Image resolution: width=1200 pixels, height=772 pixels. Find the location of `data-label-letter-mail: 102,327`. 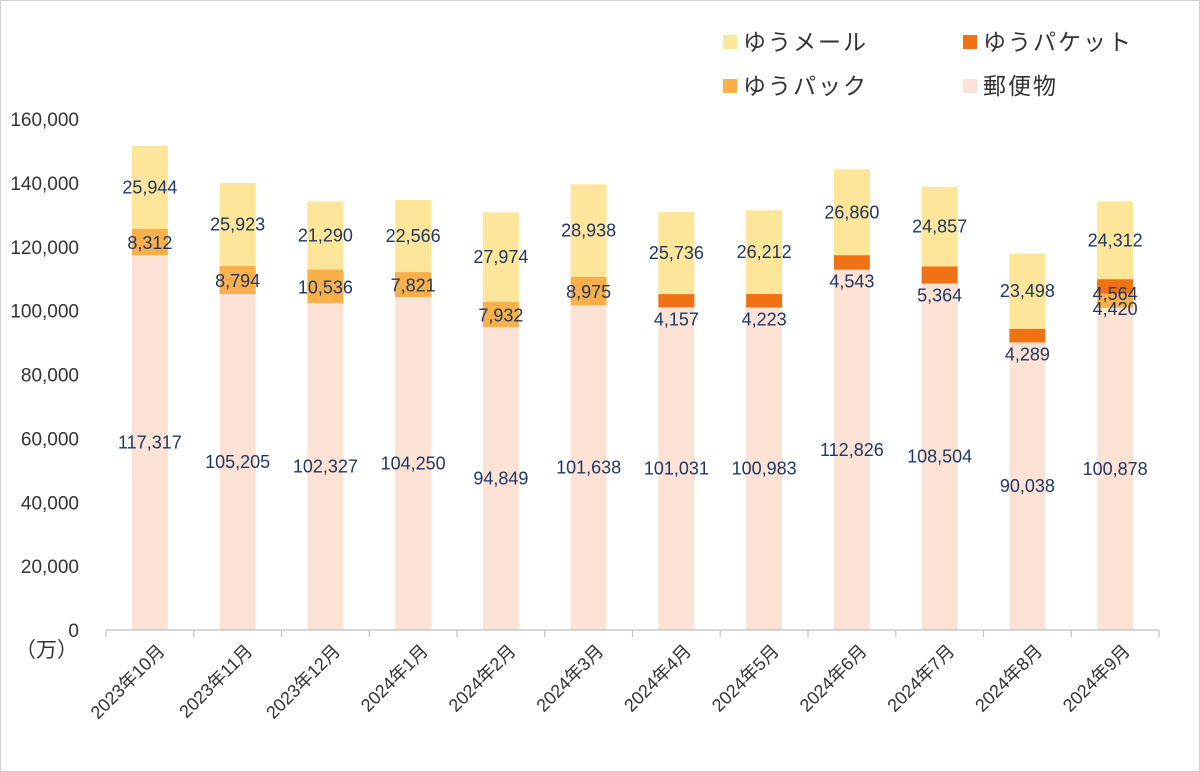

data-label-letter-mail: 102,327 is located at coordinates (325, 467).